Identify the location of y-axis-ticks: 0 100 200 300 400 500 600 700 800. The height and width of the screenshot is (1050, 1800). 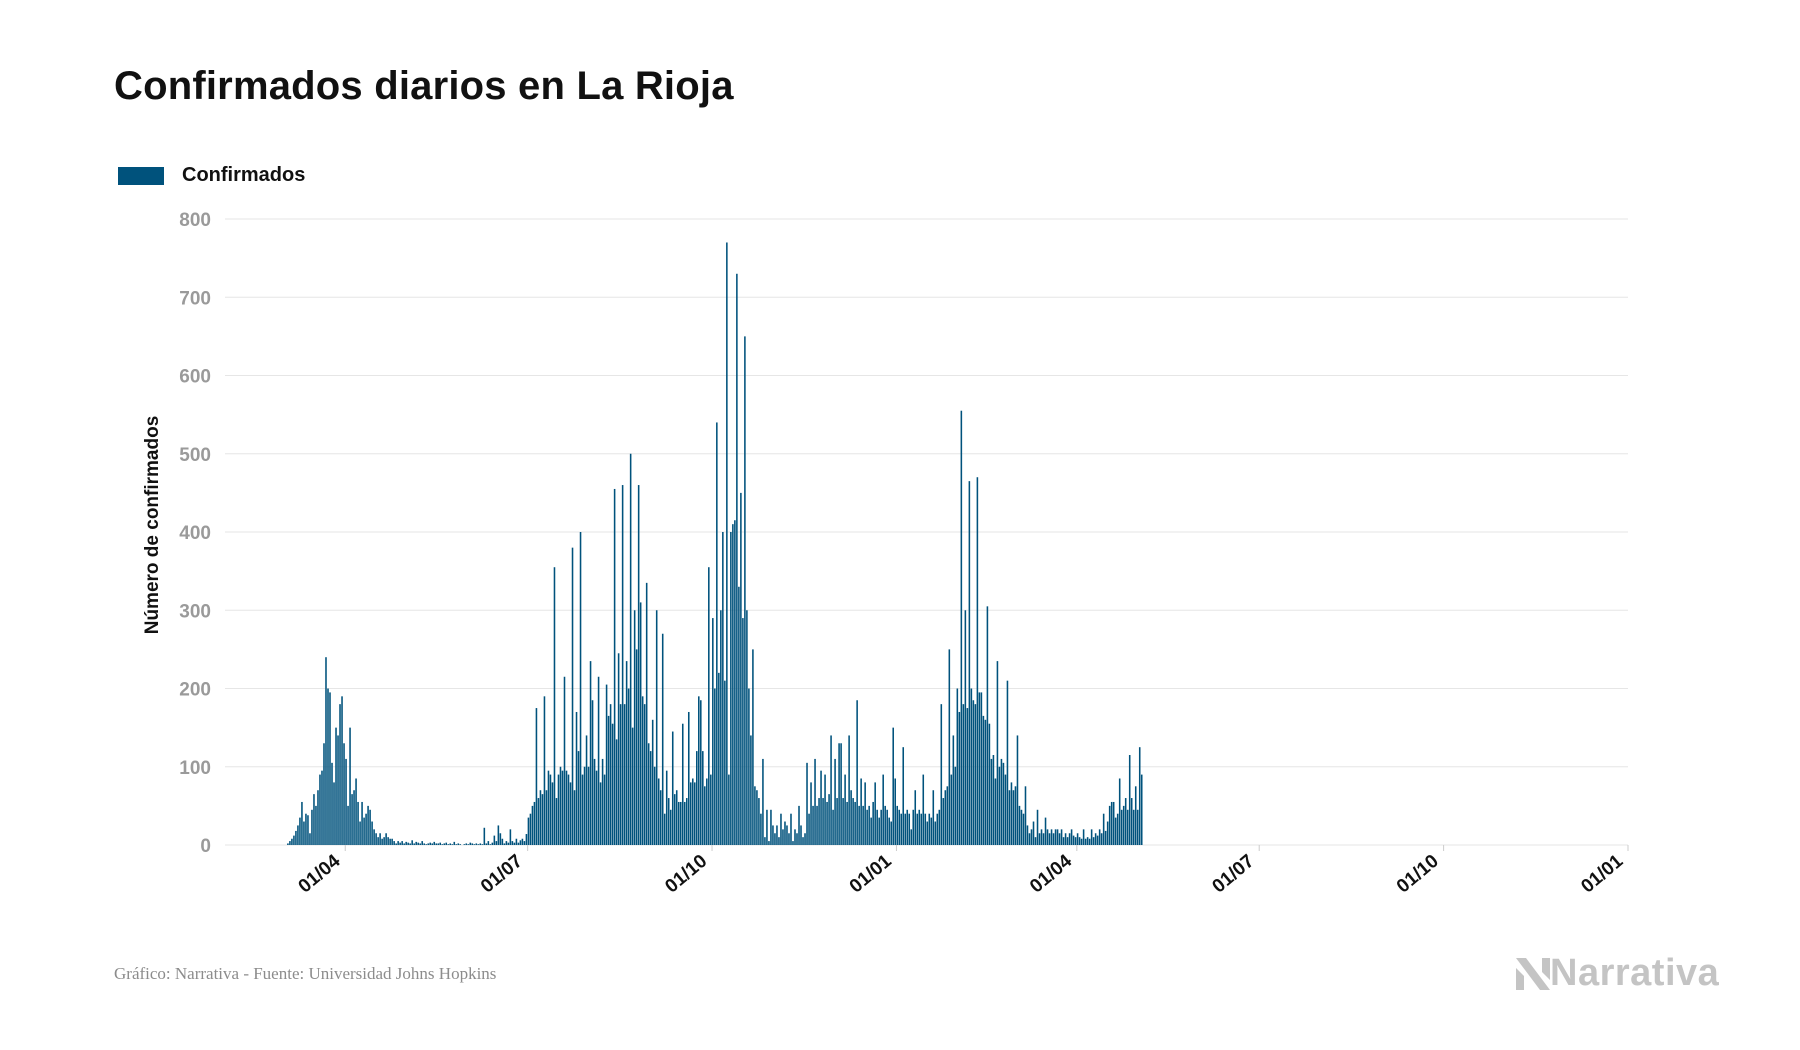
(195, 533).